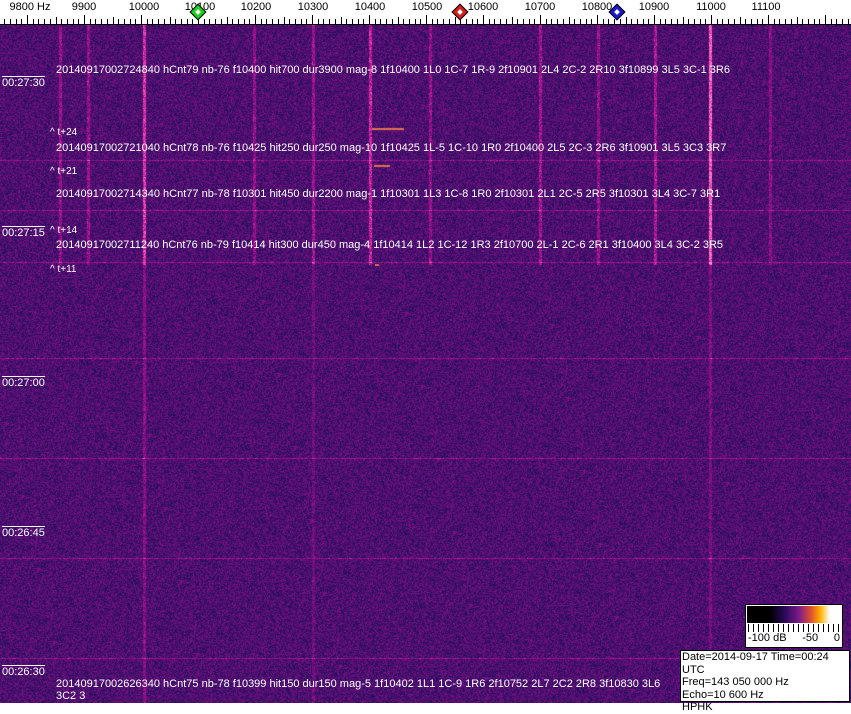 The height and width of the screenshot is (714, 851). I want to click on freq-label: 9900, so click(84, 7).